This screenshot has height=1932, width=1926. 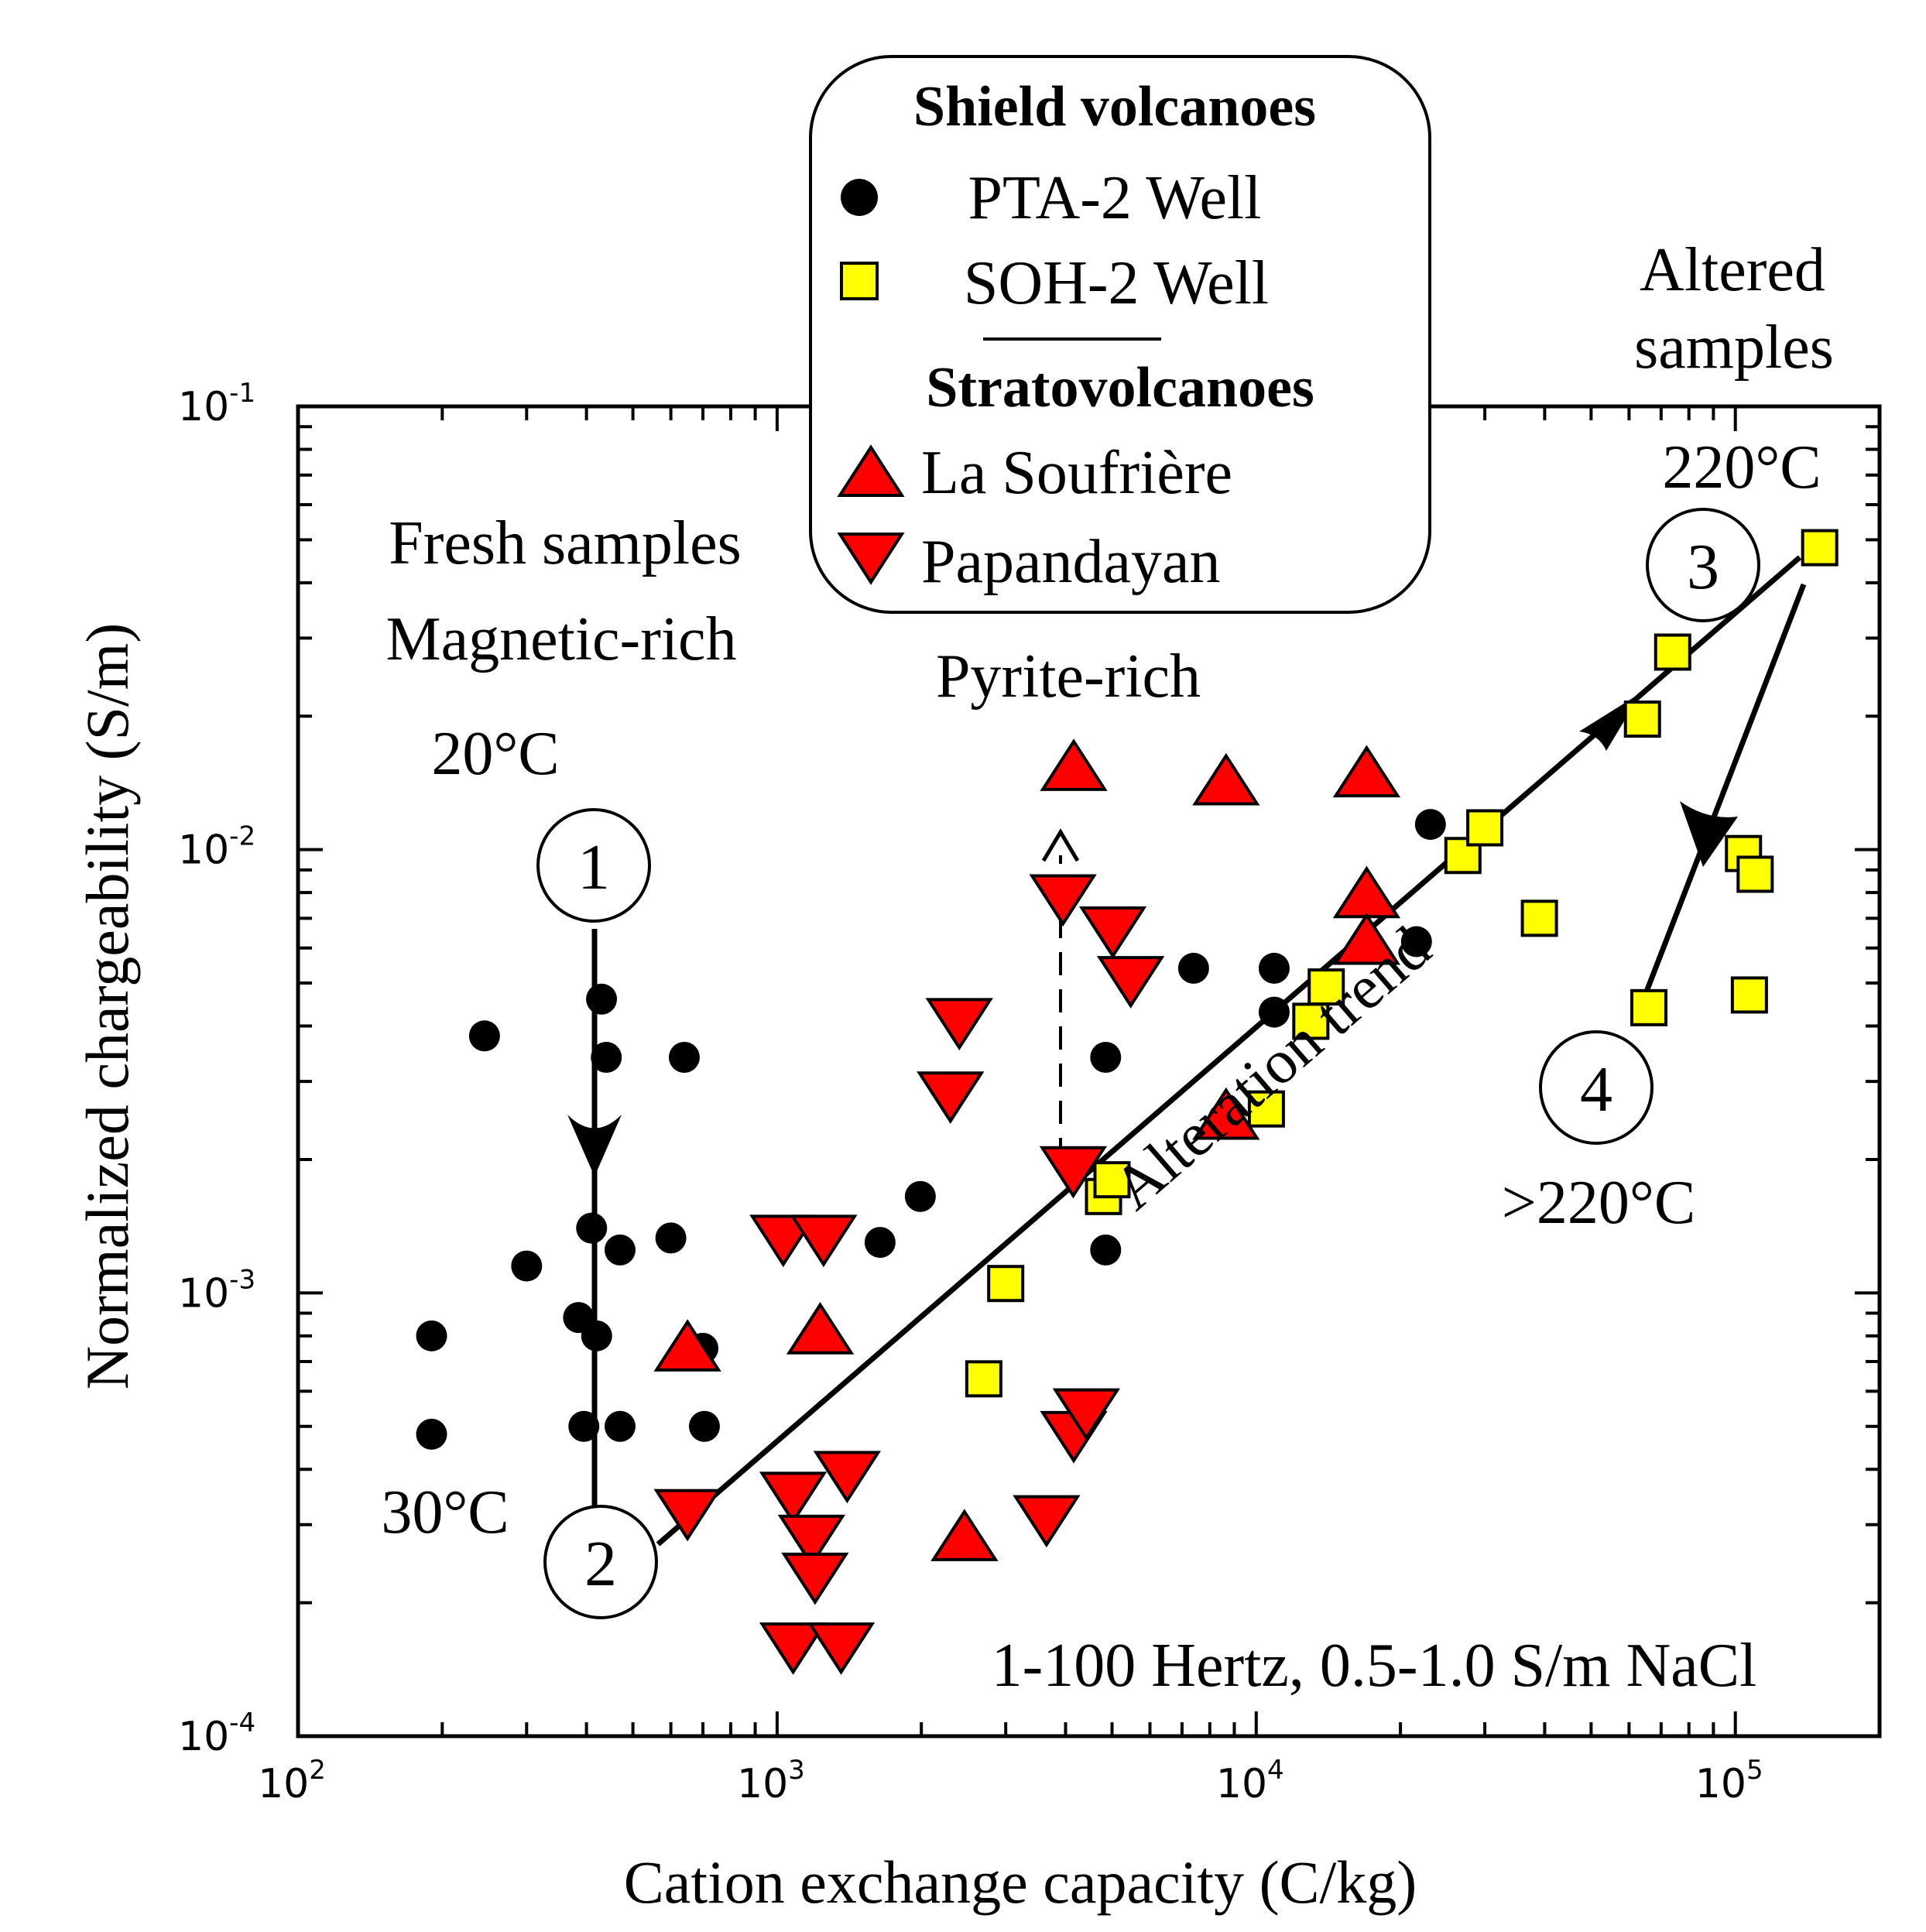 What do you see at coordinates (593, 867) in the screenshot?
I see `stage-1-label: 1` at bounding box center [593, 867].